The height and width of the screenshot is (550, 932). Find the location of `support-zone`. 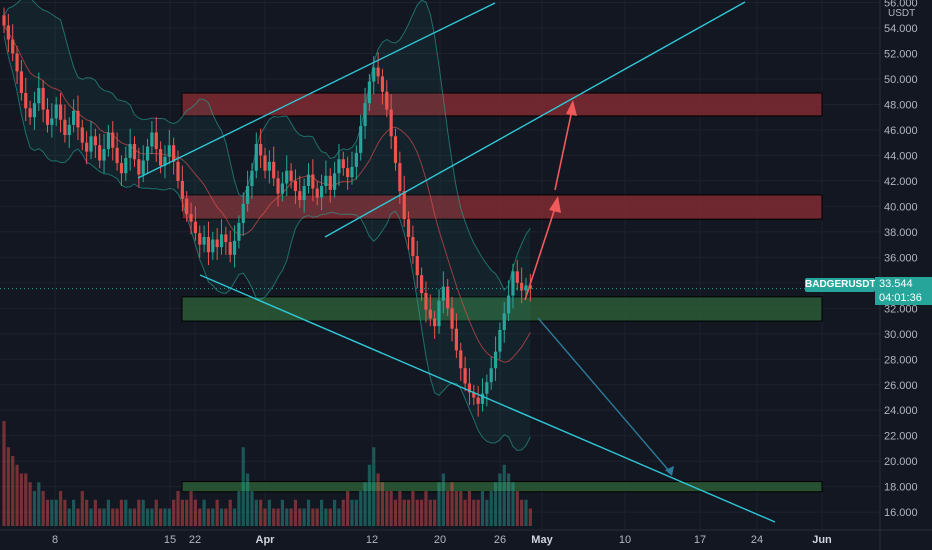

support-zone is located at coordinates (502, 487).